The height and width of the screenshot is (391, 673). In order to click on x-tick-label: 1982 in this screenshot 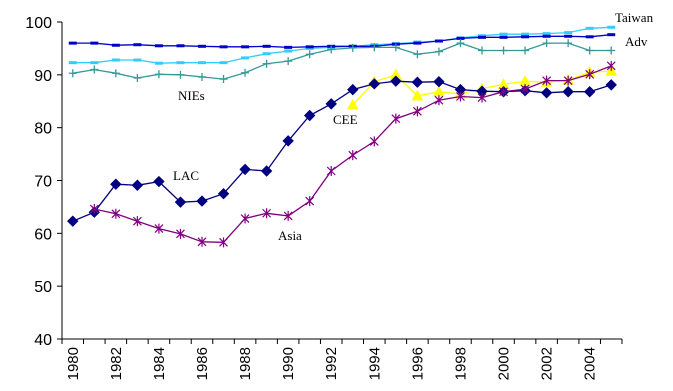, I will do `click(116, 363)`.